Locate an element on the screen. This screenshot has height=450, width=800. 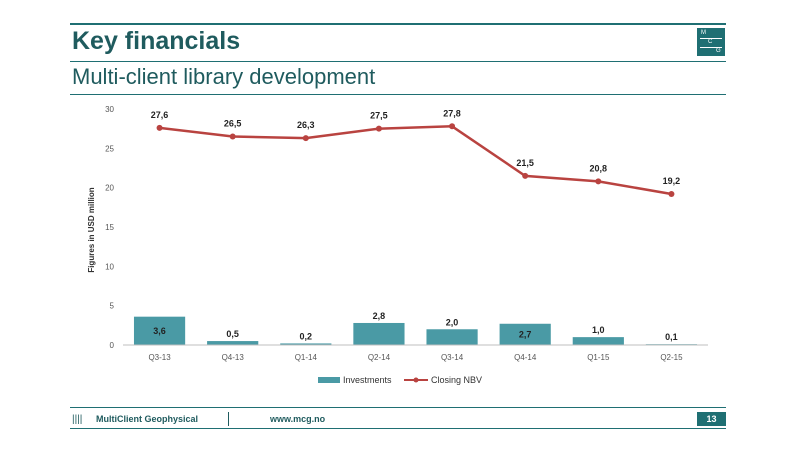
logo-letter-c: C is located at coordinates (710, 42).